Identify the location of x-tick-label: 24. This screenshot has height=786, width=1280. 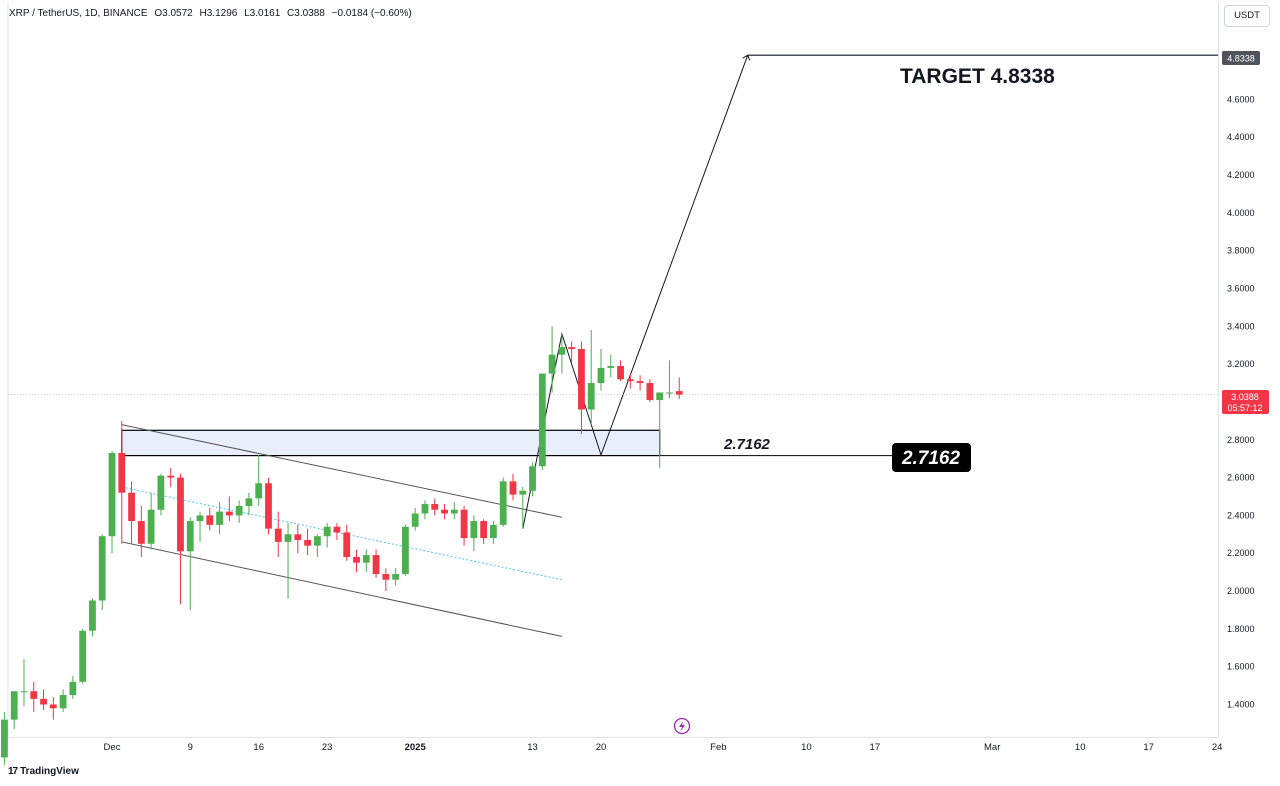
(1217, 747).